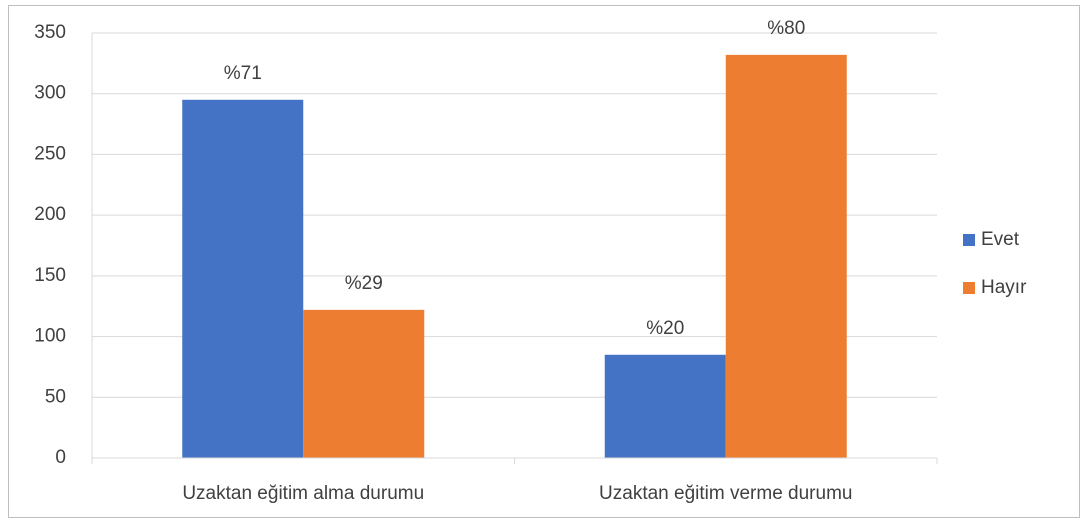  Describe the element at coordinates (50, 153) in the screenshot. I see `y-tick-label: 250` at that location.